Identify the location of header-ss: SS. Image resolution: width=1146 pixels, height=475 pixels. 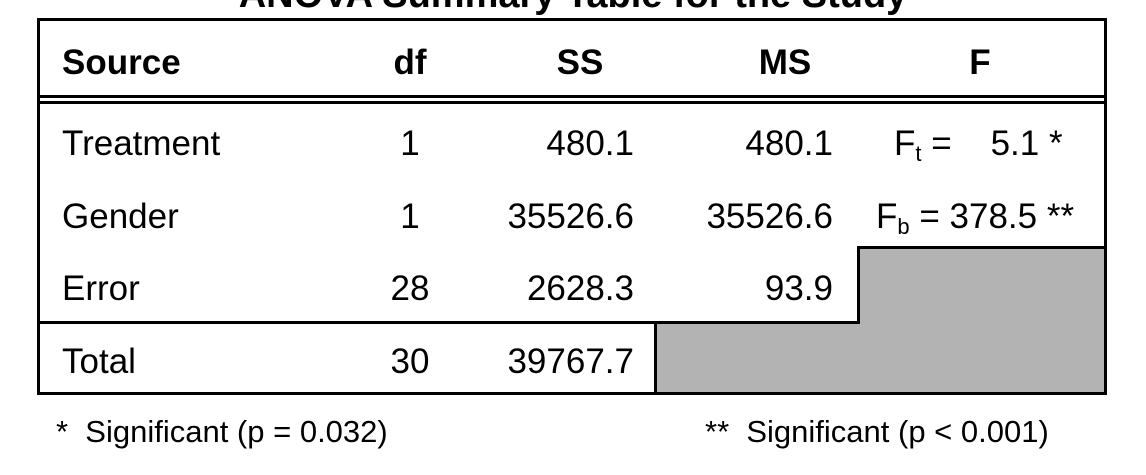
(580, 62).